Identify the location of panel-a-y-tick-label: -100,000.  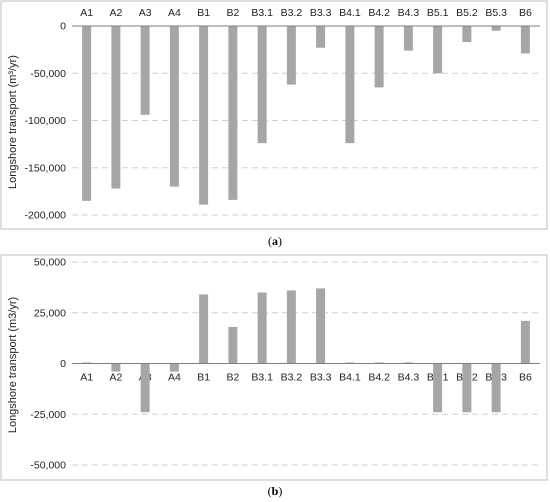
(46, 121).